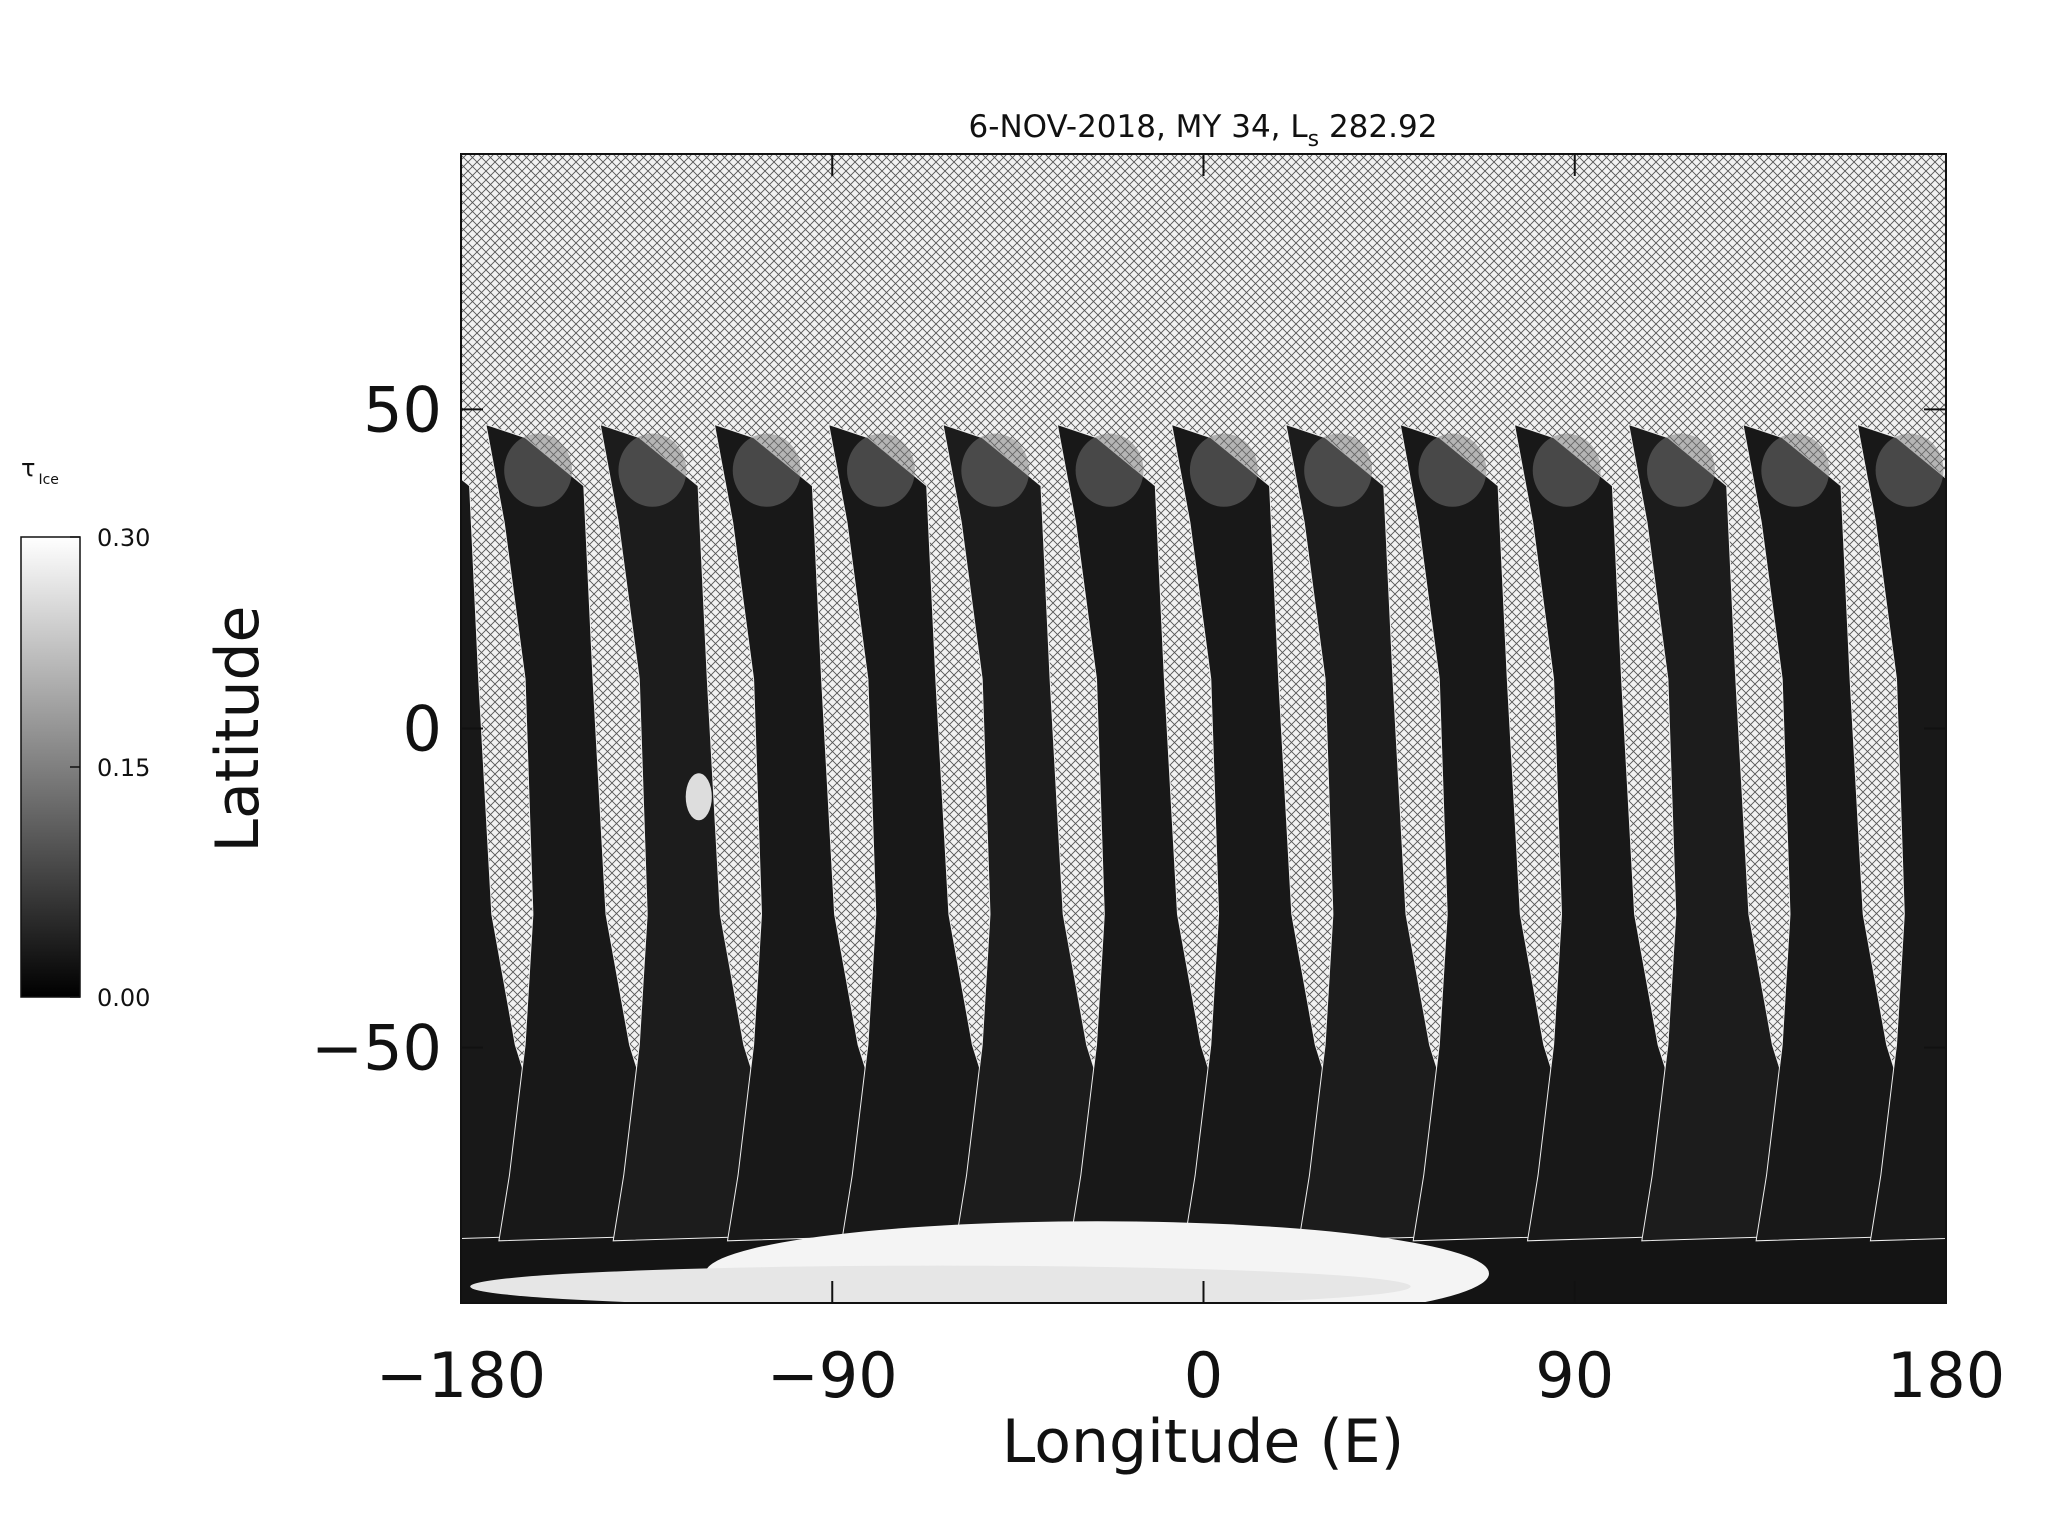 This screenshot has height=1536, width=2048. I want to click on y-axis-label: Latitude, so click(238, 729).